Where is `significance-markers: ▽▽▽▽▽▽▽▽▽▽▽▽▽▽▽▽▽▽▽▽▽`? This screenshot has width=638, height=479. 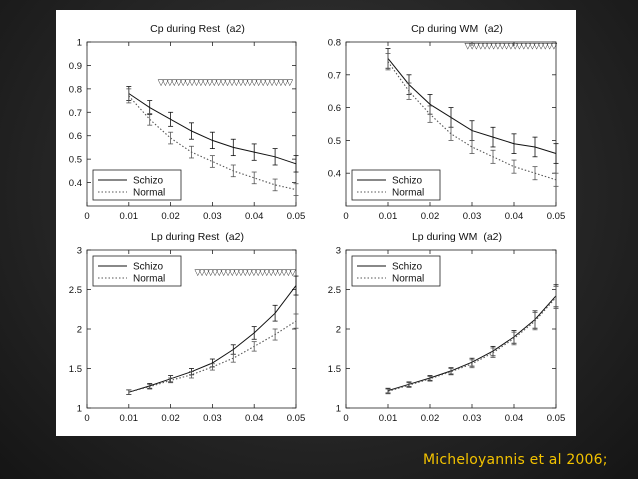 significance-markers: ▽▽▽▽▽▽▽▽▽▽▽▽▽▽▽▽▽▽▽▽▽ is located at coordinates (511, 45).